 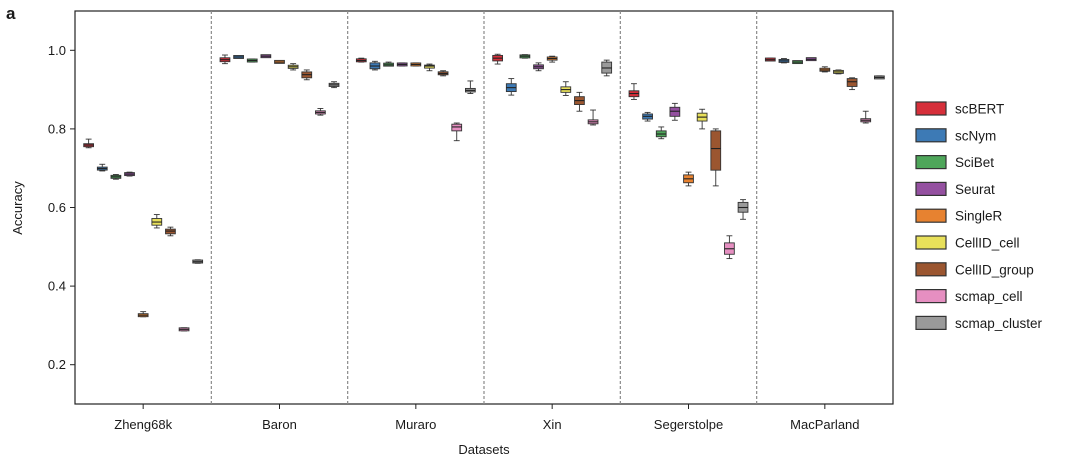 What do you see at coordinates (824, 424) in the screenshot?
I see `x-tick-label: MacParland` at bounding box center [824, 424].